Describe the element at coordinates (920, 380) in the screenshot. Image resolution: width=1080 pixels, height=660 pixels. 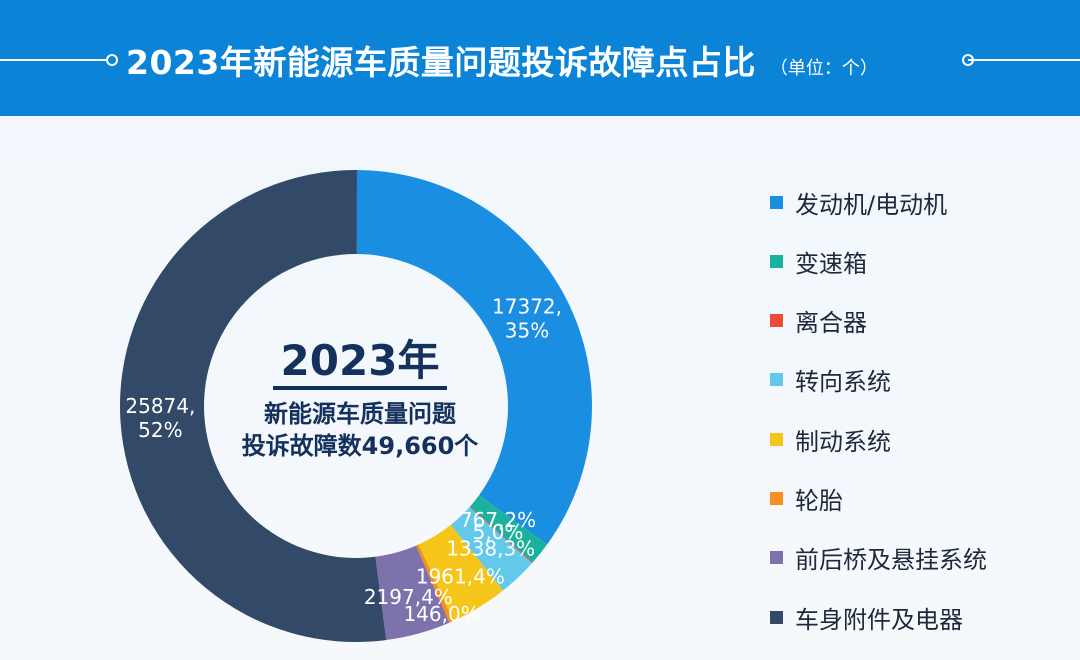
I see `legend-item-4: 转向系统` at that location.